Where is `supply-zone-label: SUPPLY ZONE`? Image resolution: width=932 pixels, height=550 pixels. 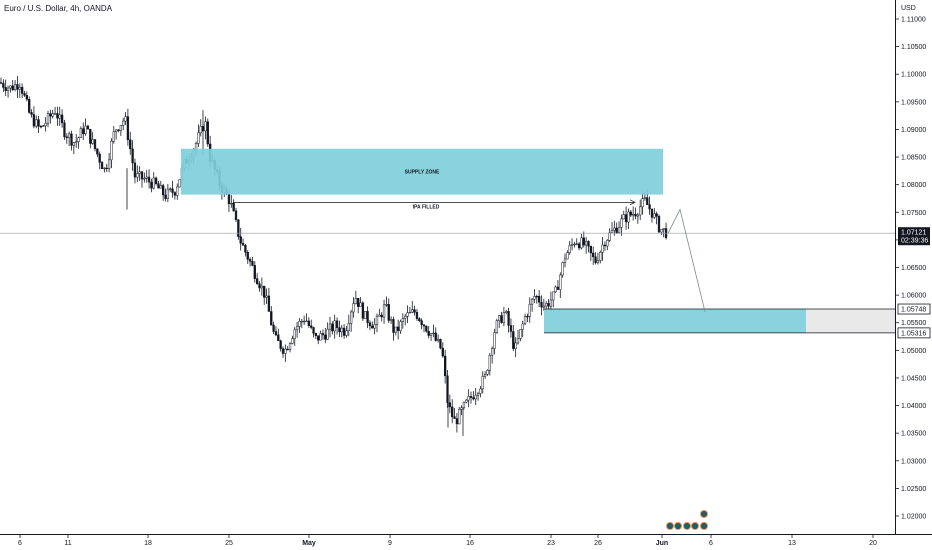 supply-zone-label: SUPPLY ZONE is located at coordinates (422, 173).